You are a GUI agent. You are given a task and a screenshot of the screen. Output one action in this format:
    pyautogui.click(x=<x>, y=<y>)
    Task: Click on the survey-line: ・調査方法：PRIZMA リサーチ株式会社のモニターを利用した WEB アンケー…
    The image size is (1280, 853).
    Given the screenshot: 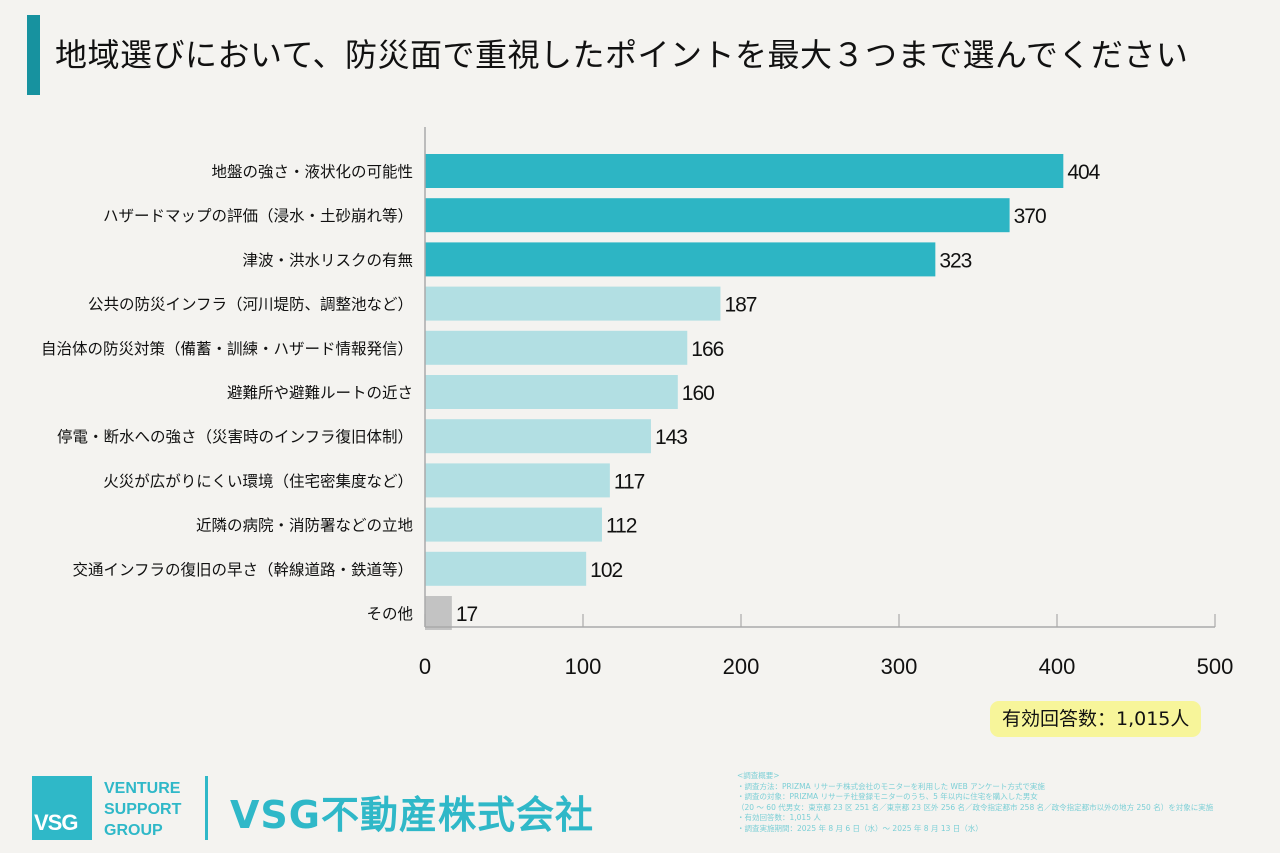 What is the action you would take?
    pyautogui.click(x=891, y=786)
    